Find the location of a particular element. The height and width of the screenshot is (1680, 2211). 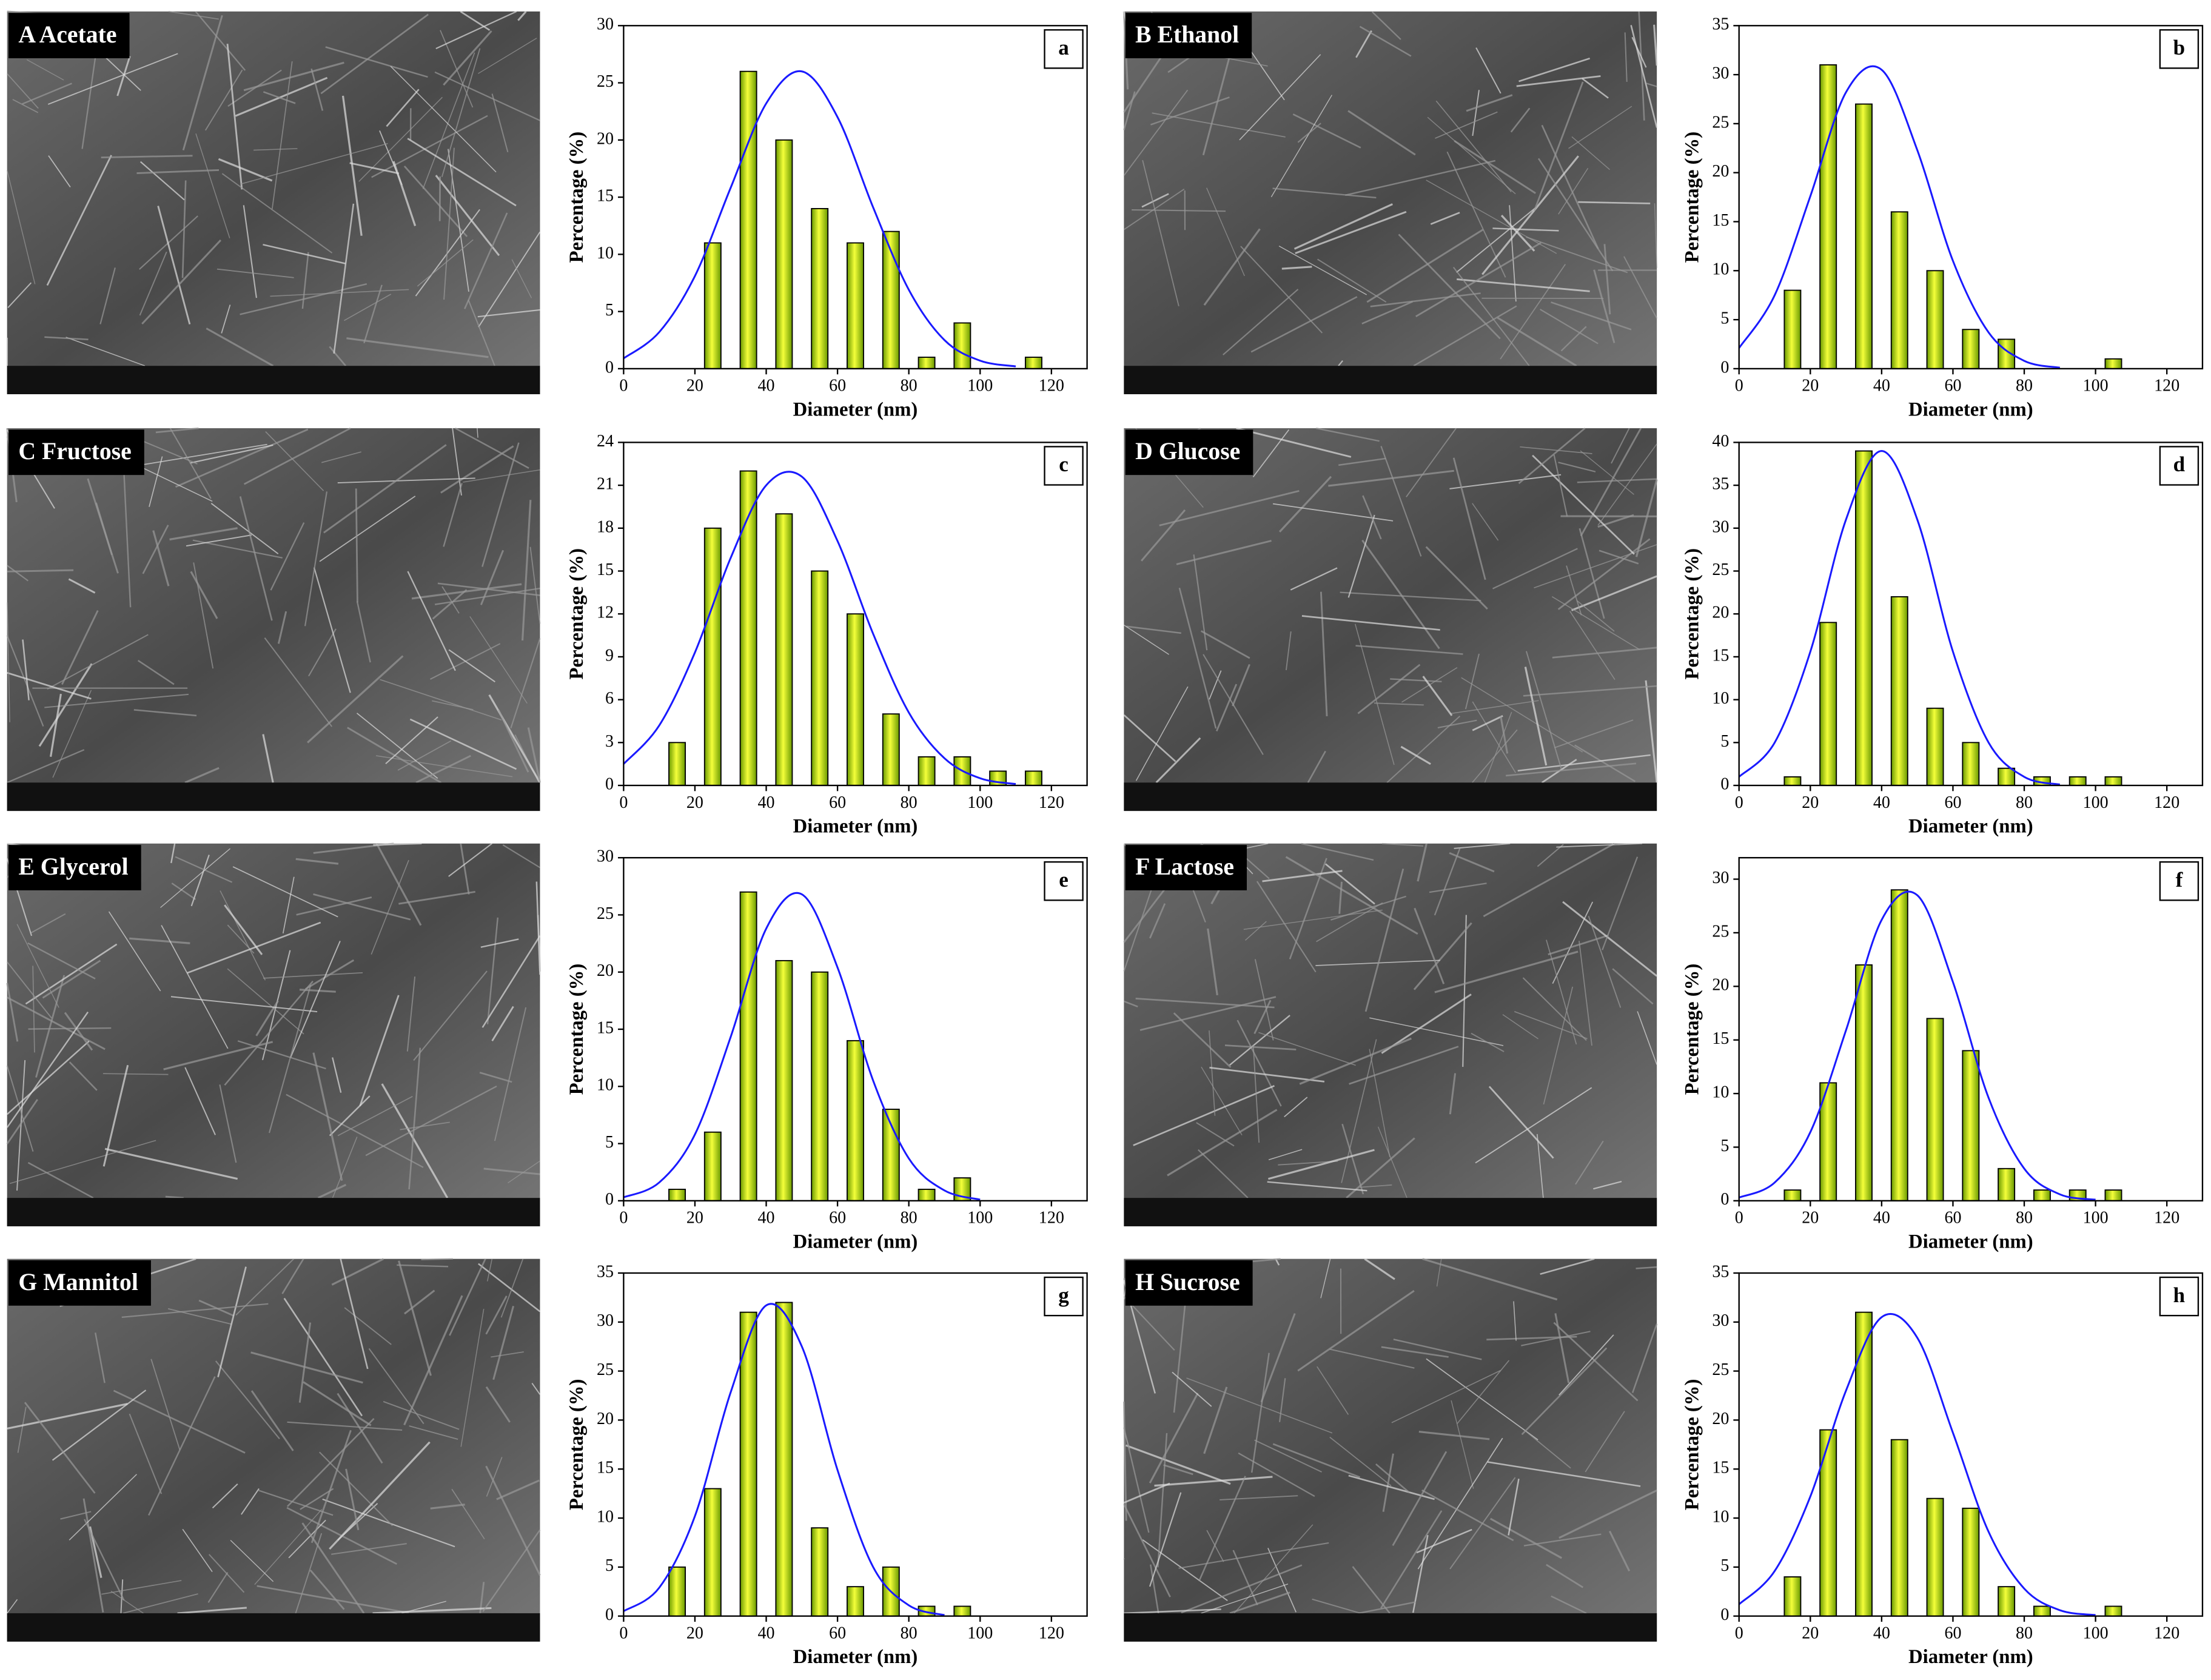

y-tick-label: 12 is located at coordinates (606, 612).